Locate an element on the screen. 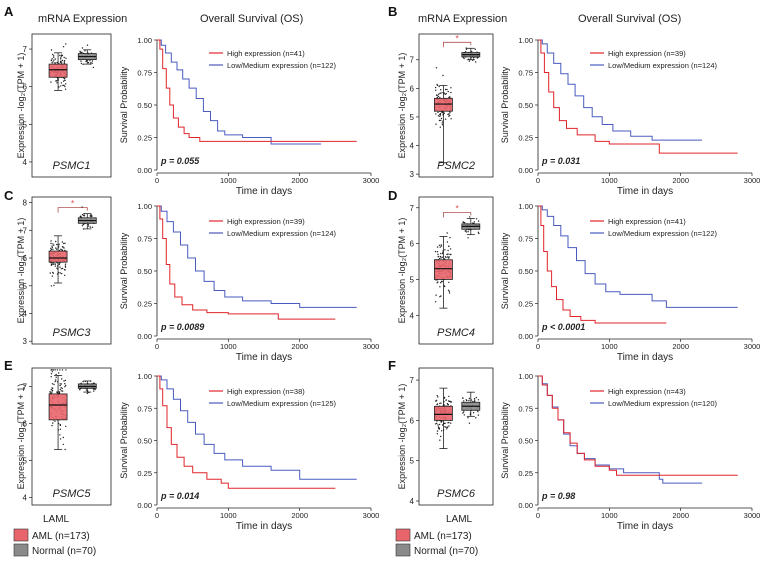  km-ytick-label-b: 0.75 is located at coordinates (525, 73).